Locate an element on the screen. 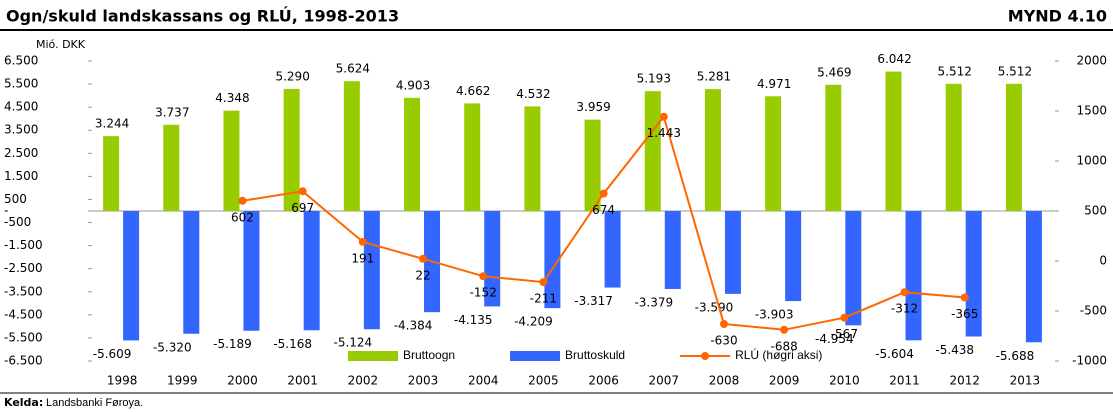 The width and height of the screenshot is (1113, 412). data-label: -211 is located at coordinates (543, 299).